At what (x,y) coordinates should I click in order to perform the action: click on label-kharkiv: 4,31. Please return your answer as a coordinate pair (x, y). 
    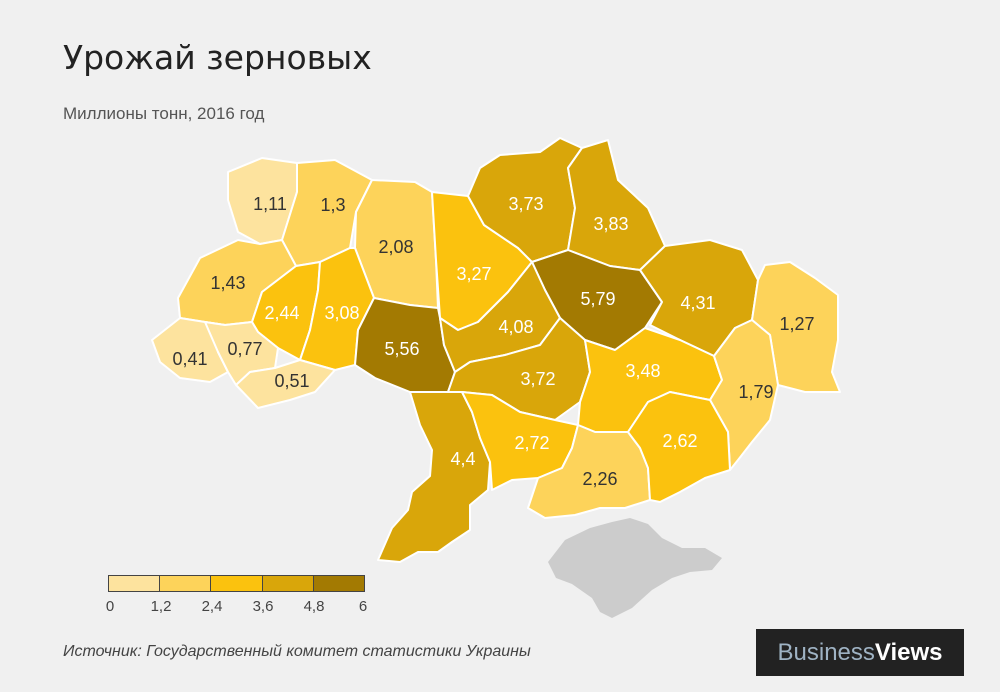
    Looking at the image, I should click on (697, 303).